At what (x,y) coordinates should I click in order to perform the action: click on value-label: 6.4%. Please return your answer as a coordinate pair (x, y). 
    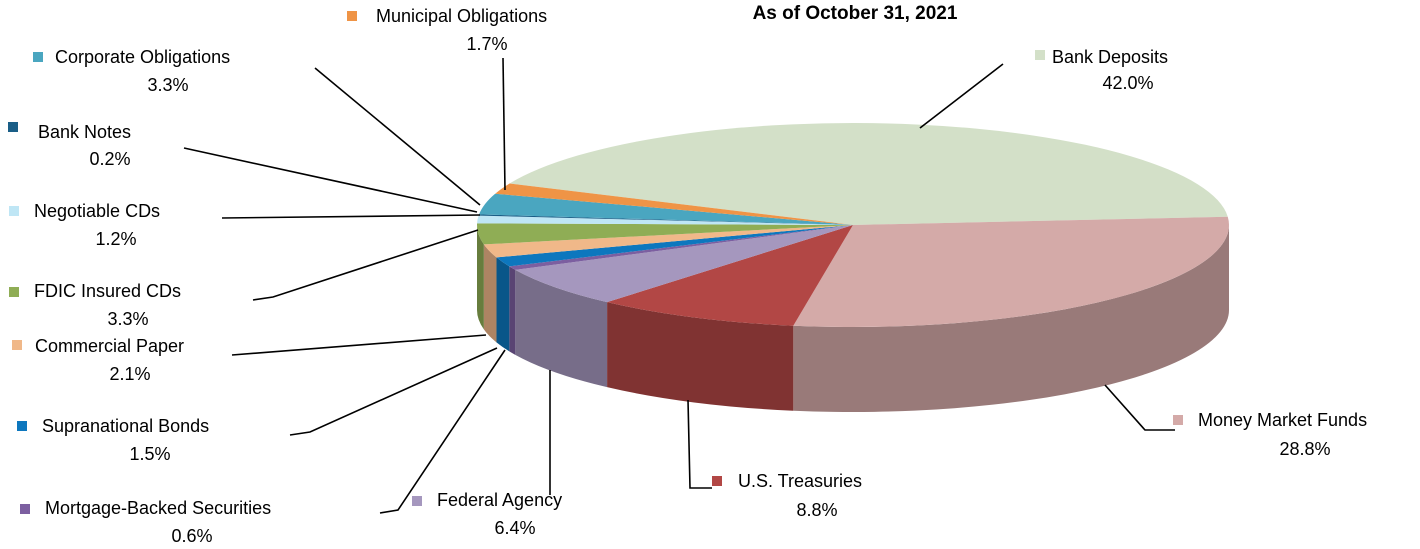
    Looking at the image, I should click on (514, 528).